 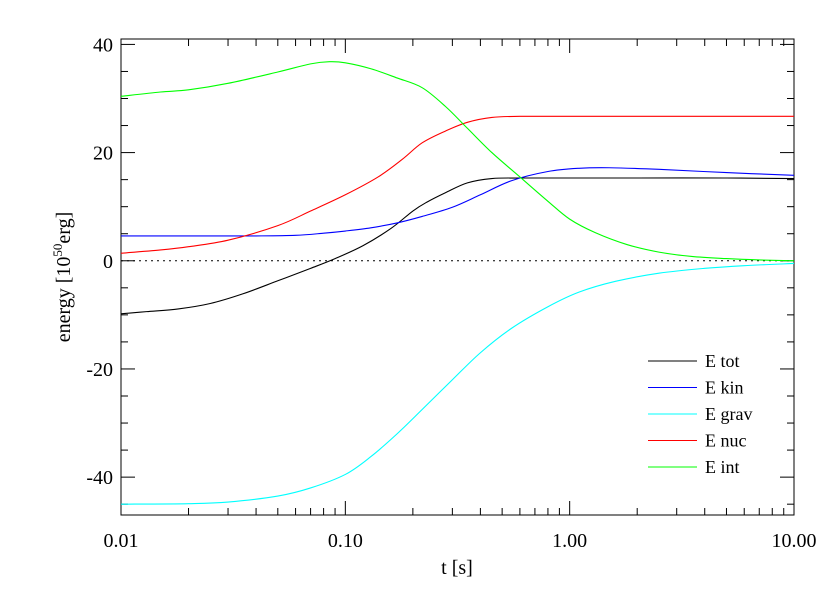 I want to click on y-tick-label: 0, so click(x=108, y=262).